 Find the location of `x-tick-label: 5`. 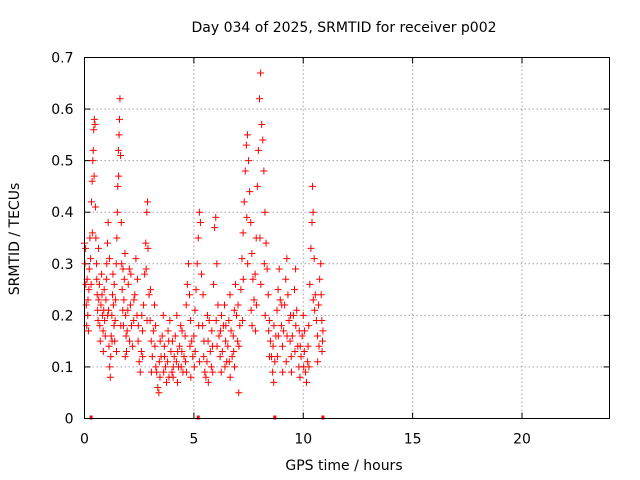

x-tick-label: 5 is located at coordinates (193, 440).